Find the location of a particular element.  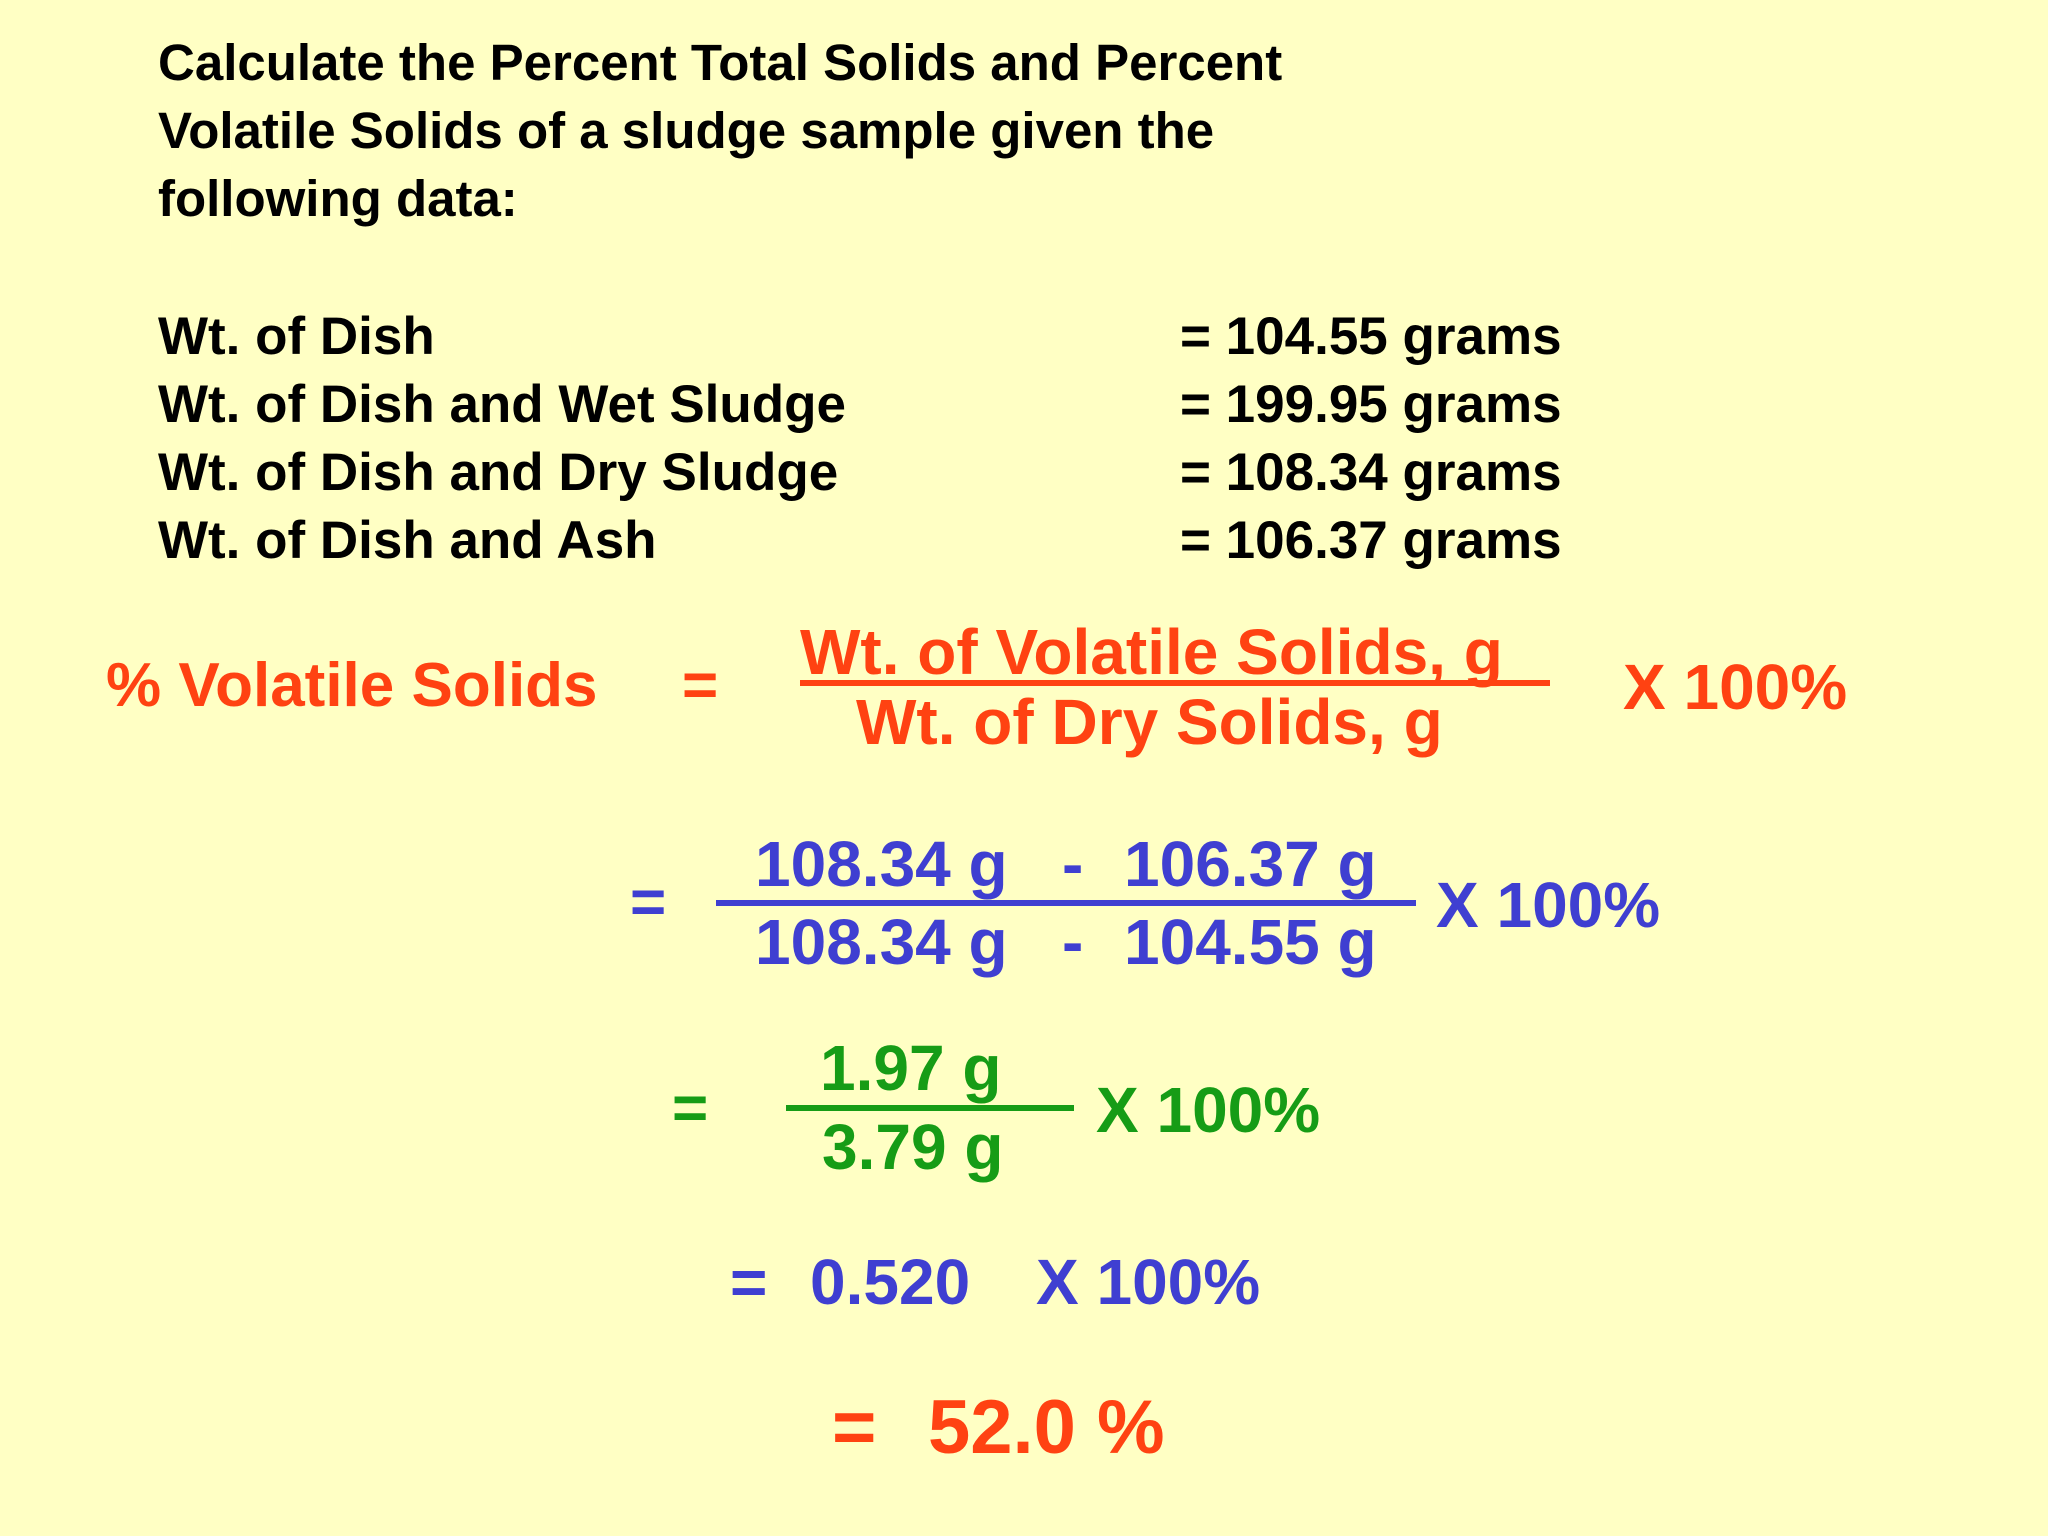

step1-fraction-bar is located at coordinates (1066, 903).